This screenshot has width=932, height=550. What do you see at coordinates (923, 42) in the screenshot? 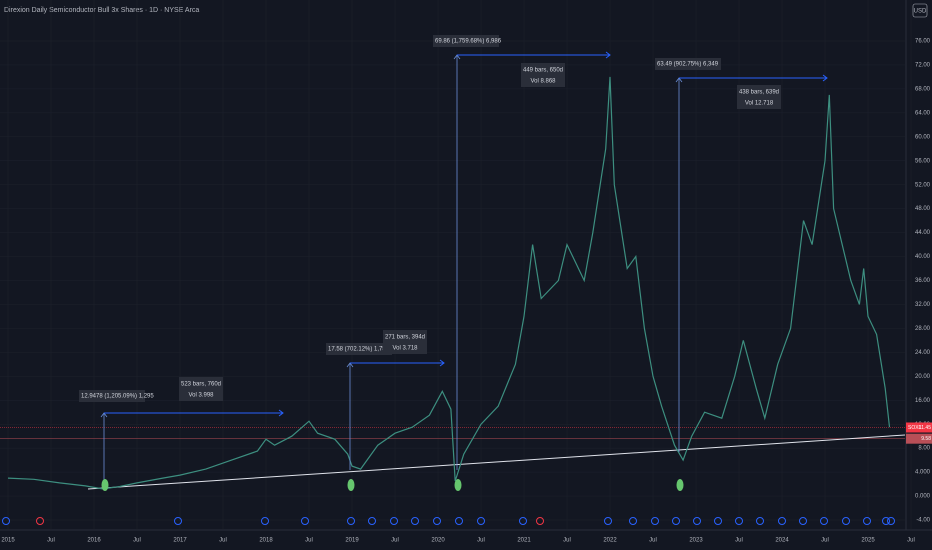
I see `y-tick-label: 76.00` at bounding box center [923, 42].